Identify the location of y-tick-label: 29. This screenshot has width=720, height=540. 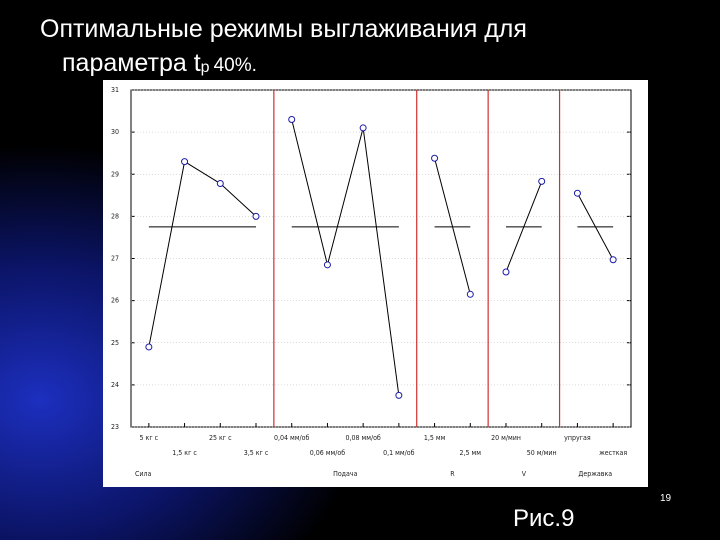
(115, 174).